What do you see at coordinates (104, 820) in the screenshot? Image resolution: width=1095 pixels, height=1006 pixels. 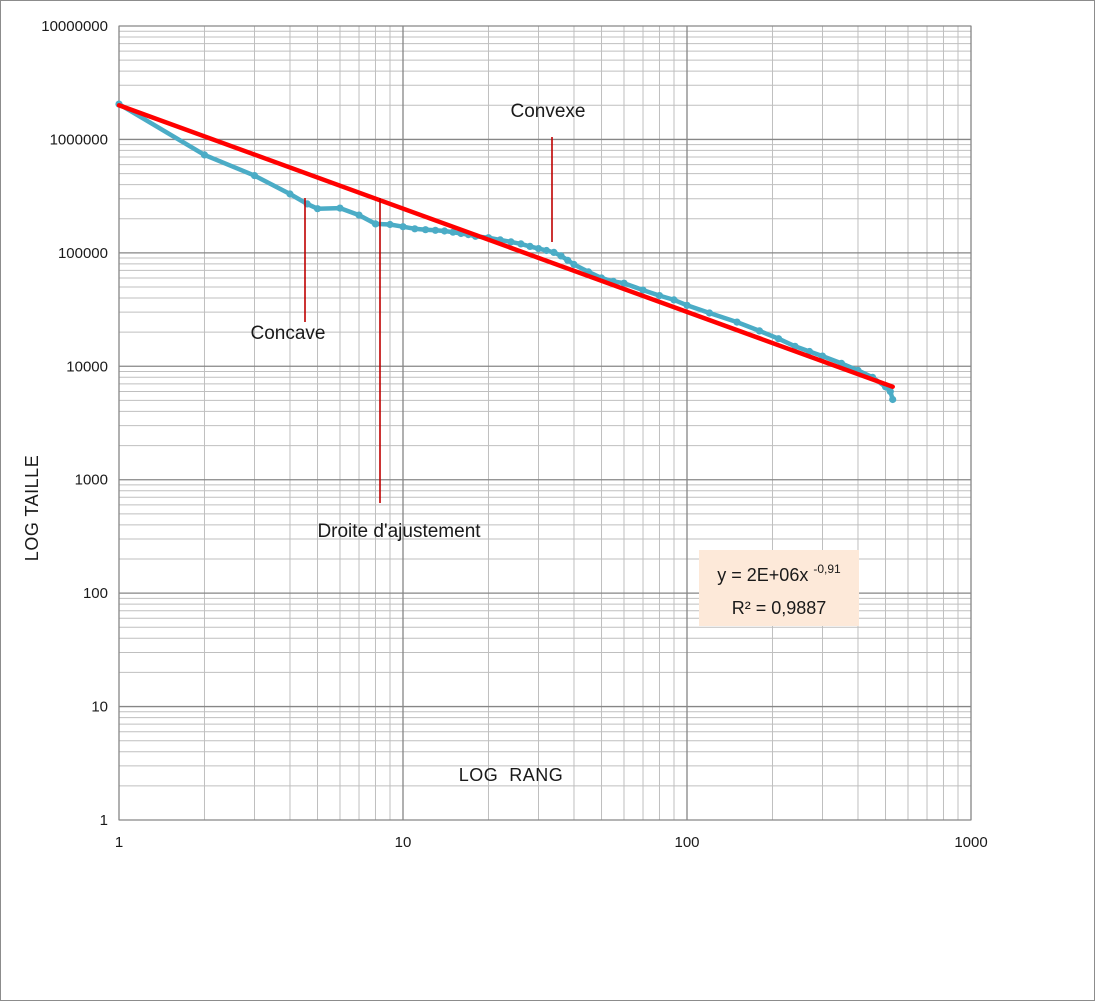 I see `y-tick-label: 1` at bounding box center [104, 820].